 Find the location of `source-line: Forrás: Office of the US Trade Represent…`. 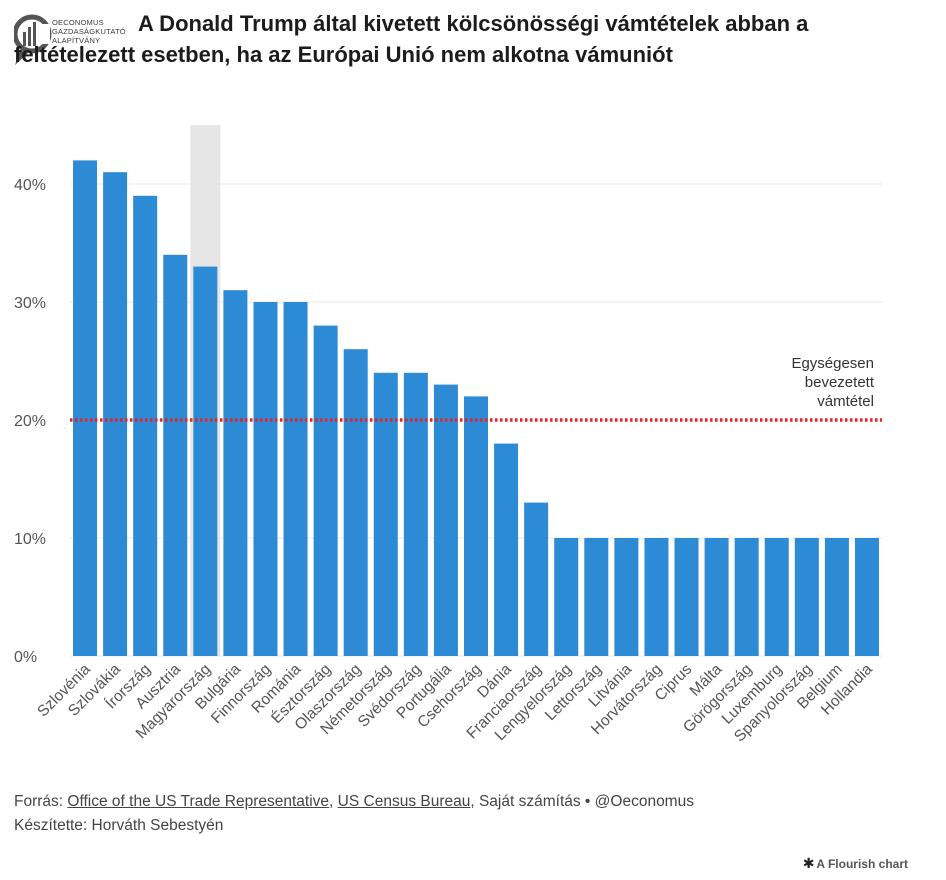

source-line: Forrás: Office of the US Trade Represent… is located at coordinates (354, 802).